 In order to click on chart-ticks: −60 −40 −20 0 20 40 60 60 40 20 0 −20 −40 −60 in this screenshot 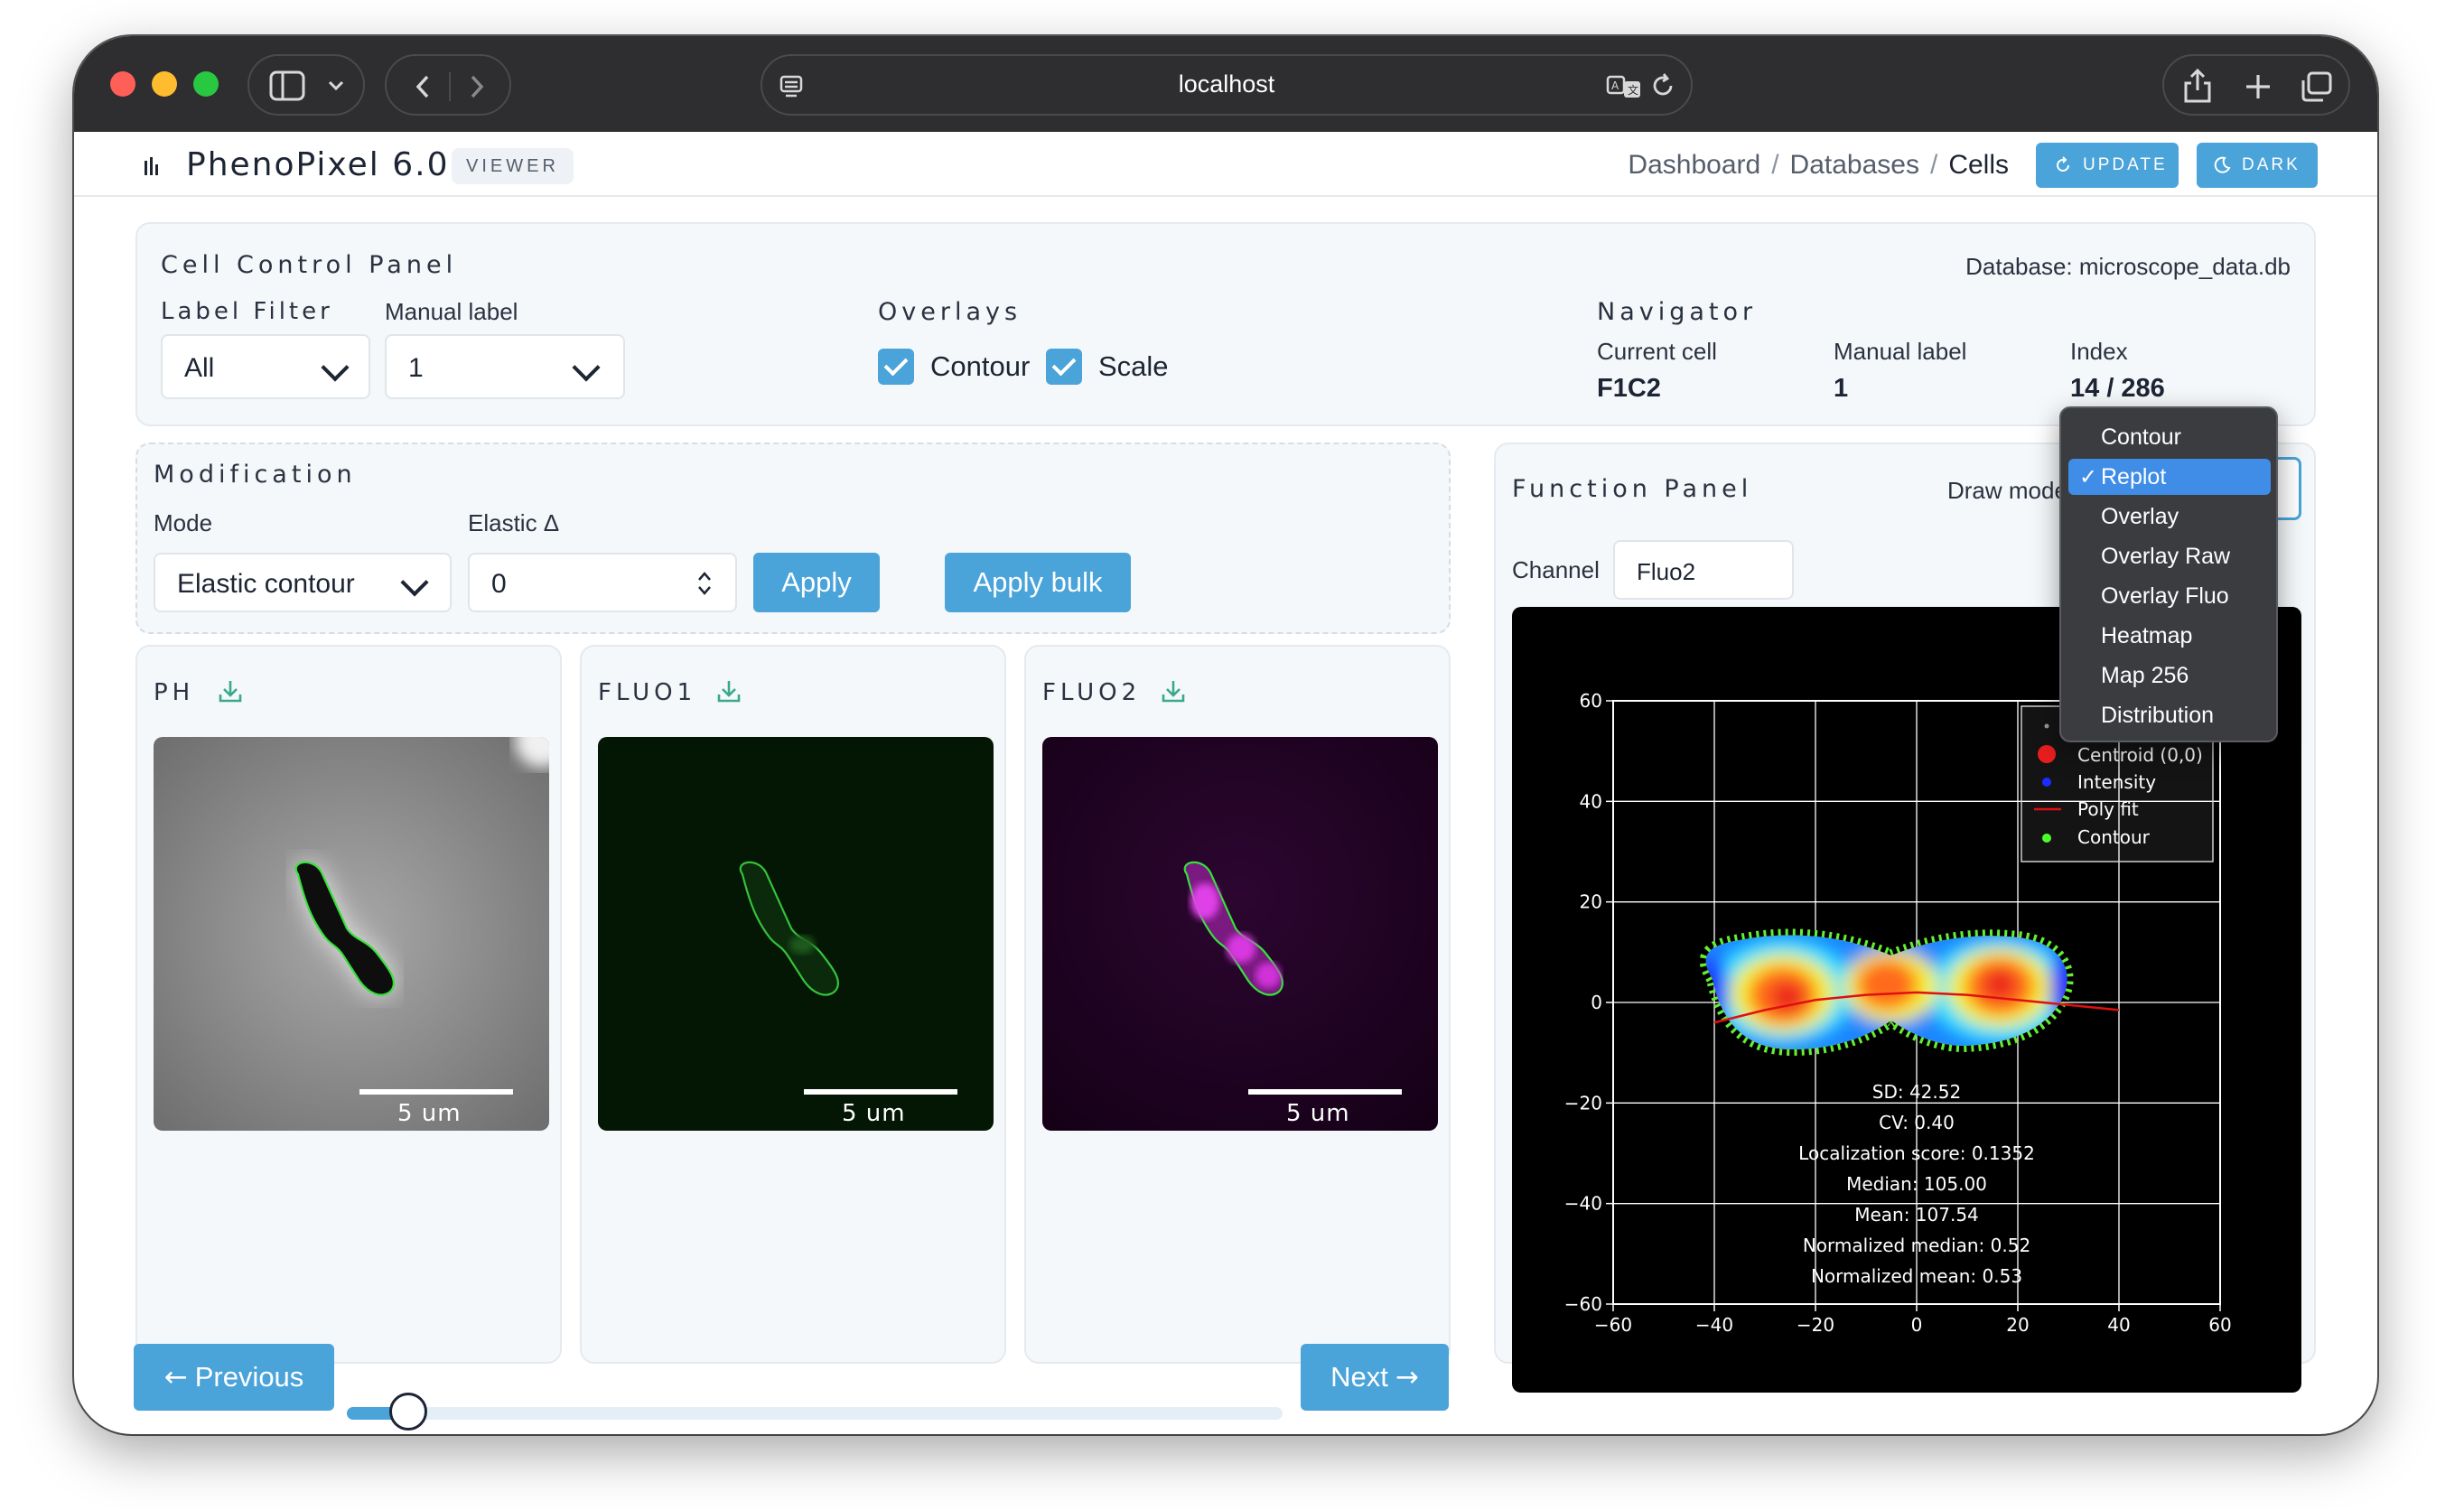, I will do `click(1898, 1013)`.